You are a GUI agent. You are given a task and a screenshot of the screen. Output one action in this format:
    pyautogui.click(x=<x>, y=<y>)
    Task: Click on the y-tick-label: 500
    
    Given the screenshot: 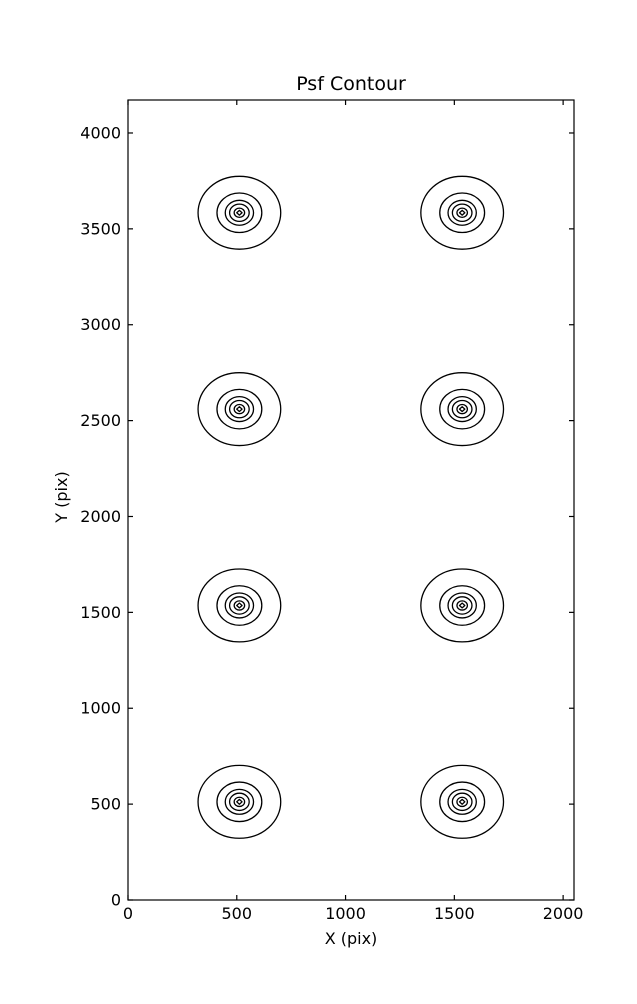 What is the action you would take?
    pyautogui.click(x=105, y=804)
    